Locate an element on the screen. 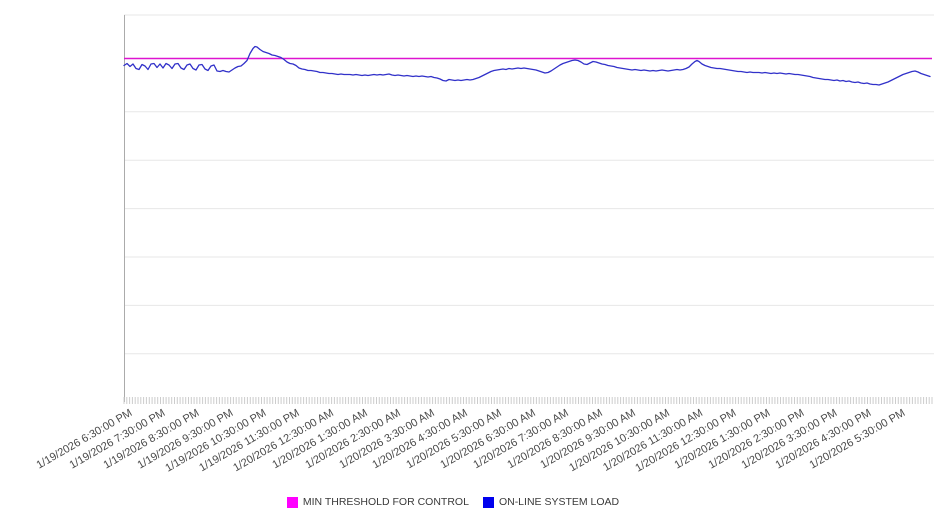 The width and height of the screenshot is (946, 526). legend-item-online-system-load: ON-LINE SYSTEM LOAD is located at coordinates (551, 502).